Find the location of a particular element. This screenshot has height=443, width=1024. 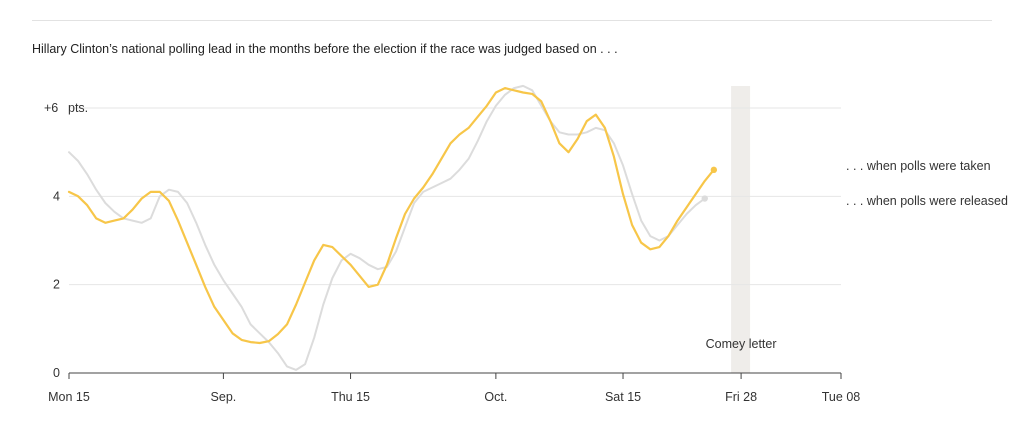

legend-label-polls-released: . . . when polls were released is located at coordinates (927, 201).